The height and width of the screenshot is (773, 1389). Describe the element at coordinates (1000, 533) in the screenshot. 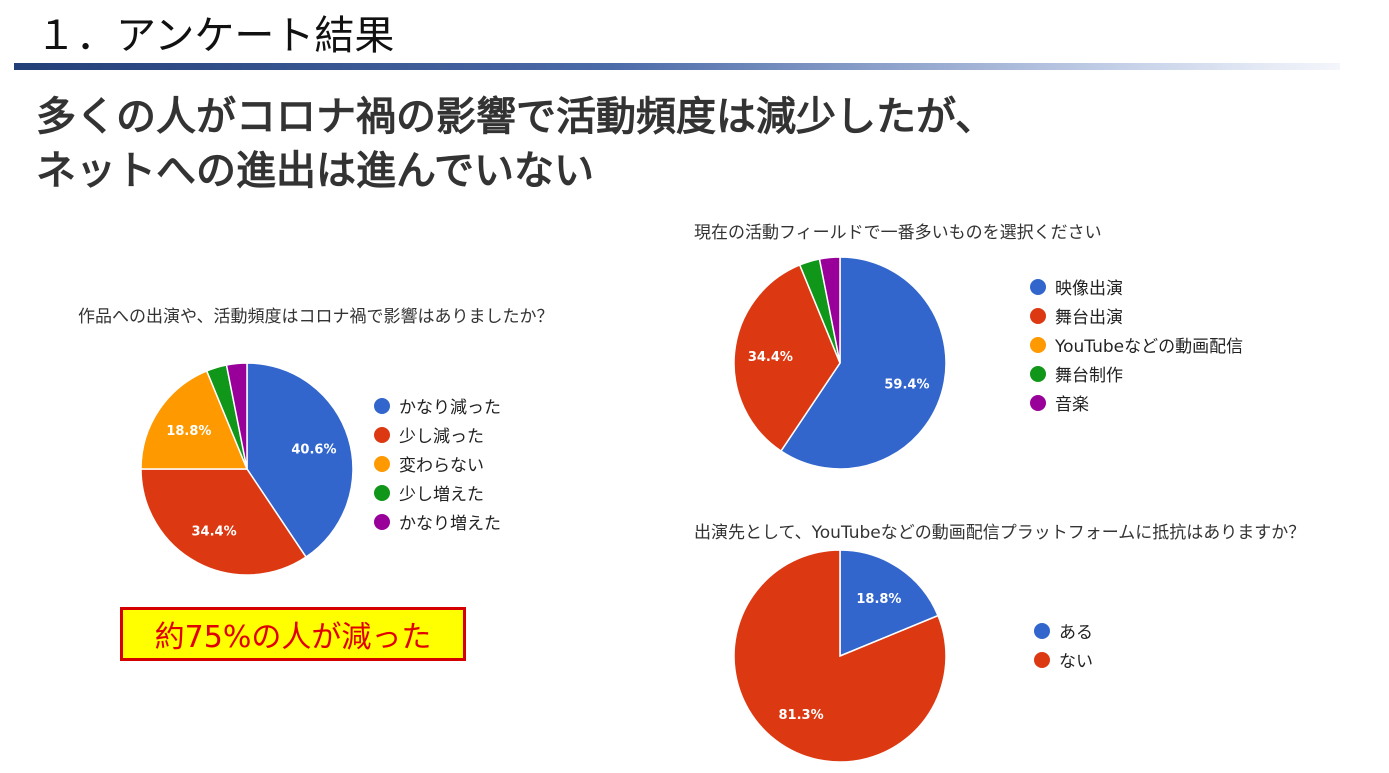

I see `chart-3-title: 出演先として、YouTubeなどの動画配信プラットフォームに抵抗はありますか？` at that location.